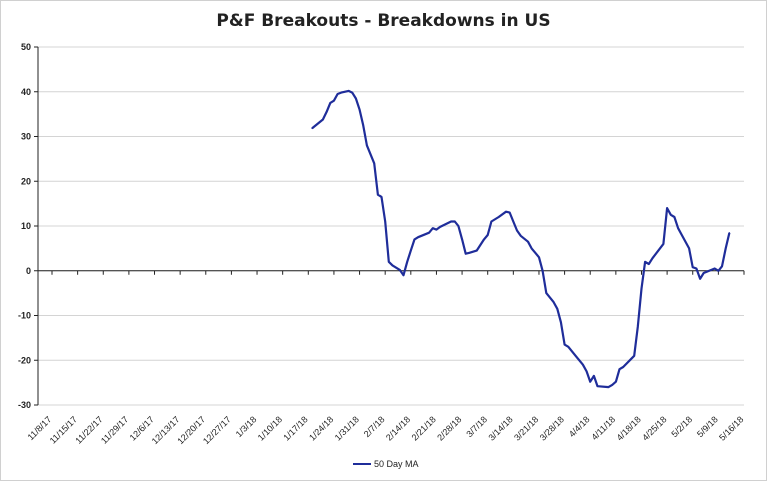 Image resolution: width=767 pixels, height=481 pixels. Describe the element at coordinates (398, 428) in the screenshot. I see `x-tick-label: 2/14/18` at that location.